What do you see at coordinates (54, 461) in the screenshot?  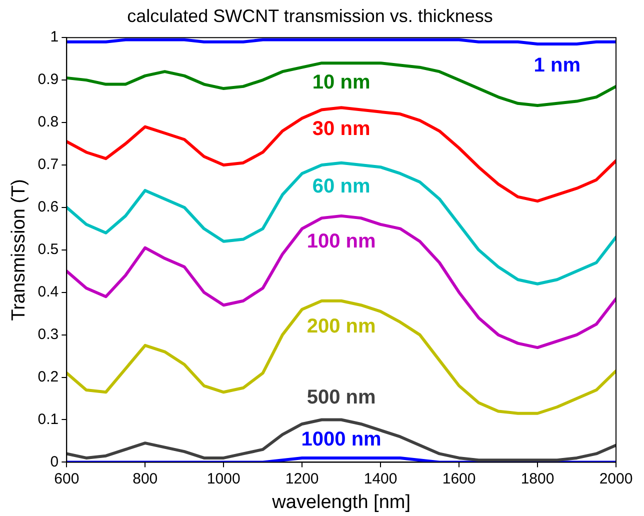 I see `y-tick-label: 0` at bounding box center [54, 461].